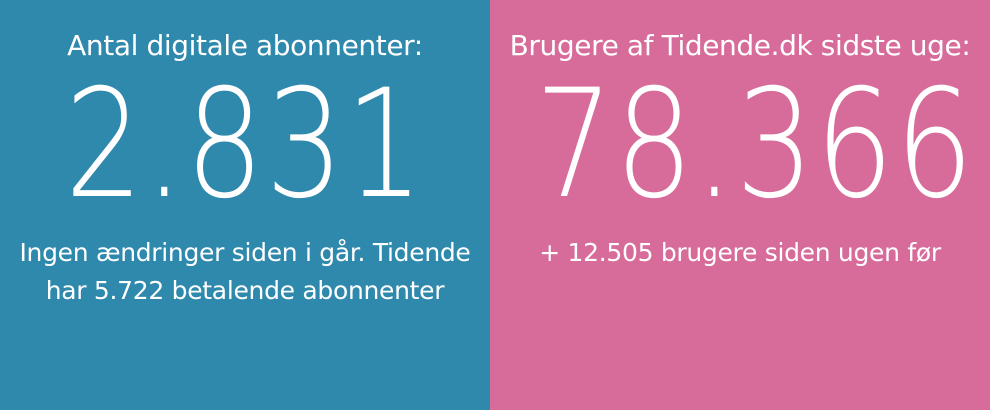 The image size is (990, 410). What do you see at coordinates (740, 45) in the screenshot?
I see `users-heading: Brugere af Tidende.dk sidste uge:` at bounding box center [740, 45].